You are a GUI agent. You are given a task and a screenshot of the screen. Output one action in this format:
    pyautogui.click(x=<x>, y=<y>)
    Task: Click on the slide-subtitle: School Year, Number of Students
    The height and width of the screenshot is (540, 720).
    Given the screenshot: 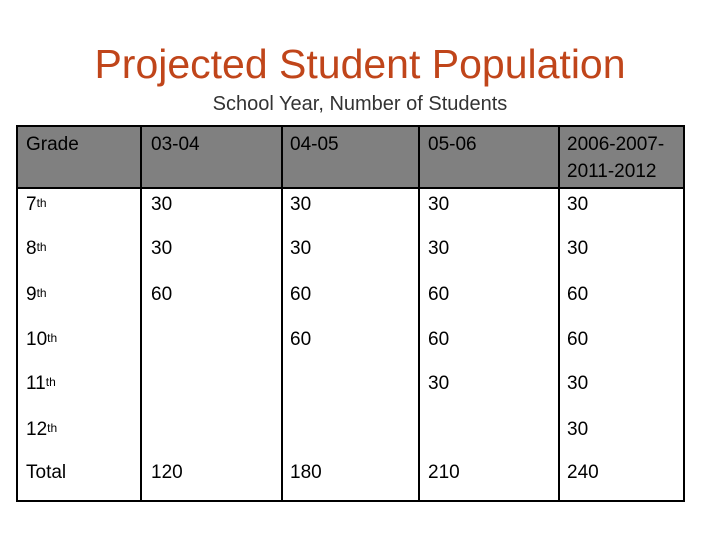 What is the action you would take?
    pyautogui.click(x=360, y=104)
    